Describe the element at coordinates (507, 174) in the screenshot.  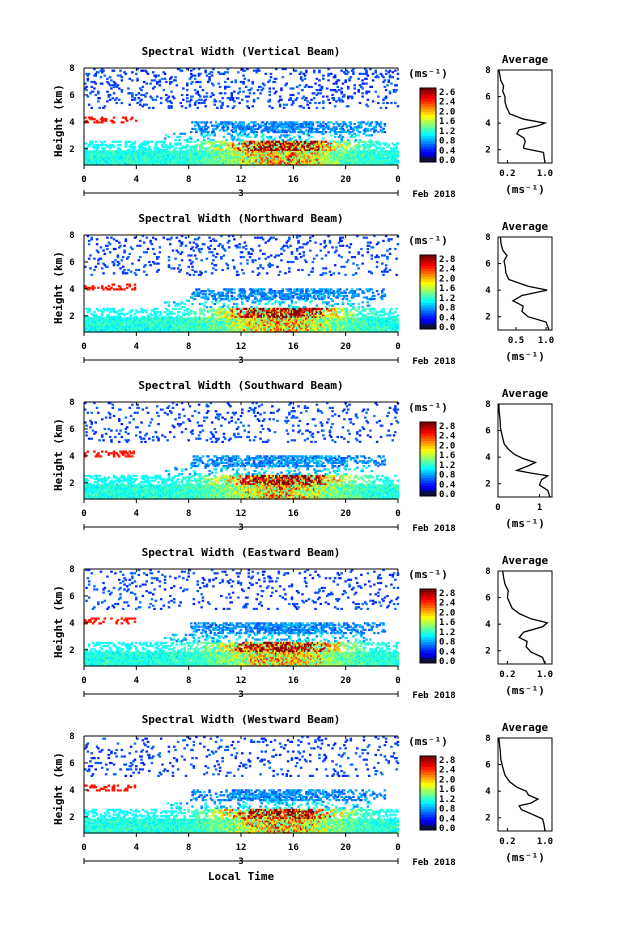
I see `average-x-tick-label: 0.2` at that location.